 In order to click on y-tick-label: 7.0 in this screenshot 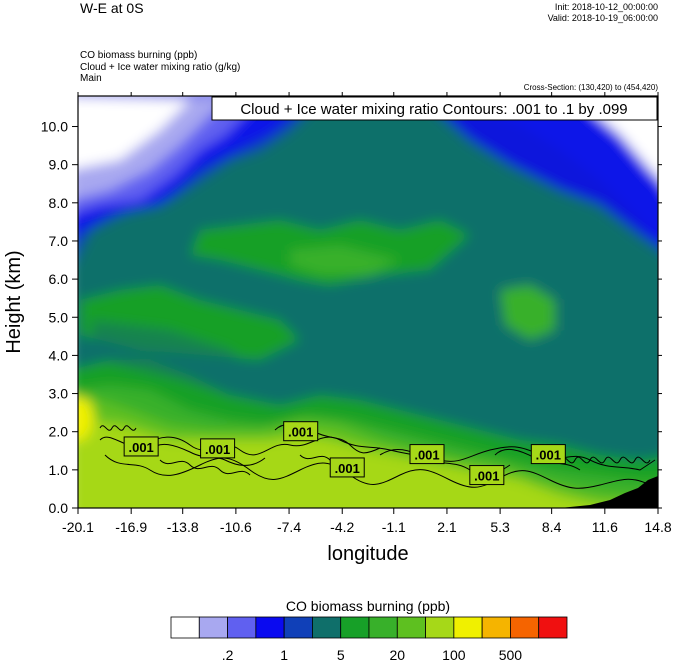, I will do `click(59, 241)`.